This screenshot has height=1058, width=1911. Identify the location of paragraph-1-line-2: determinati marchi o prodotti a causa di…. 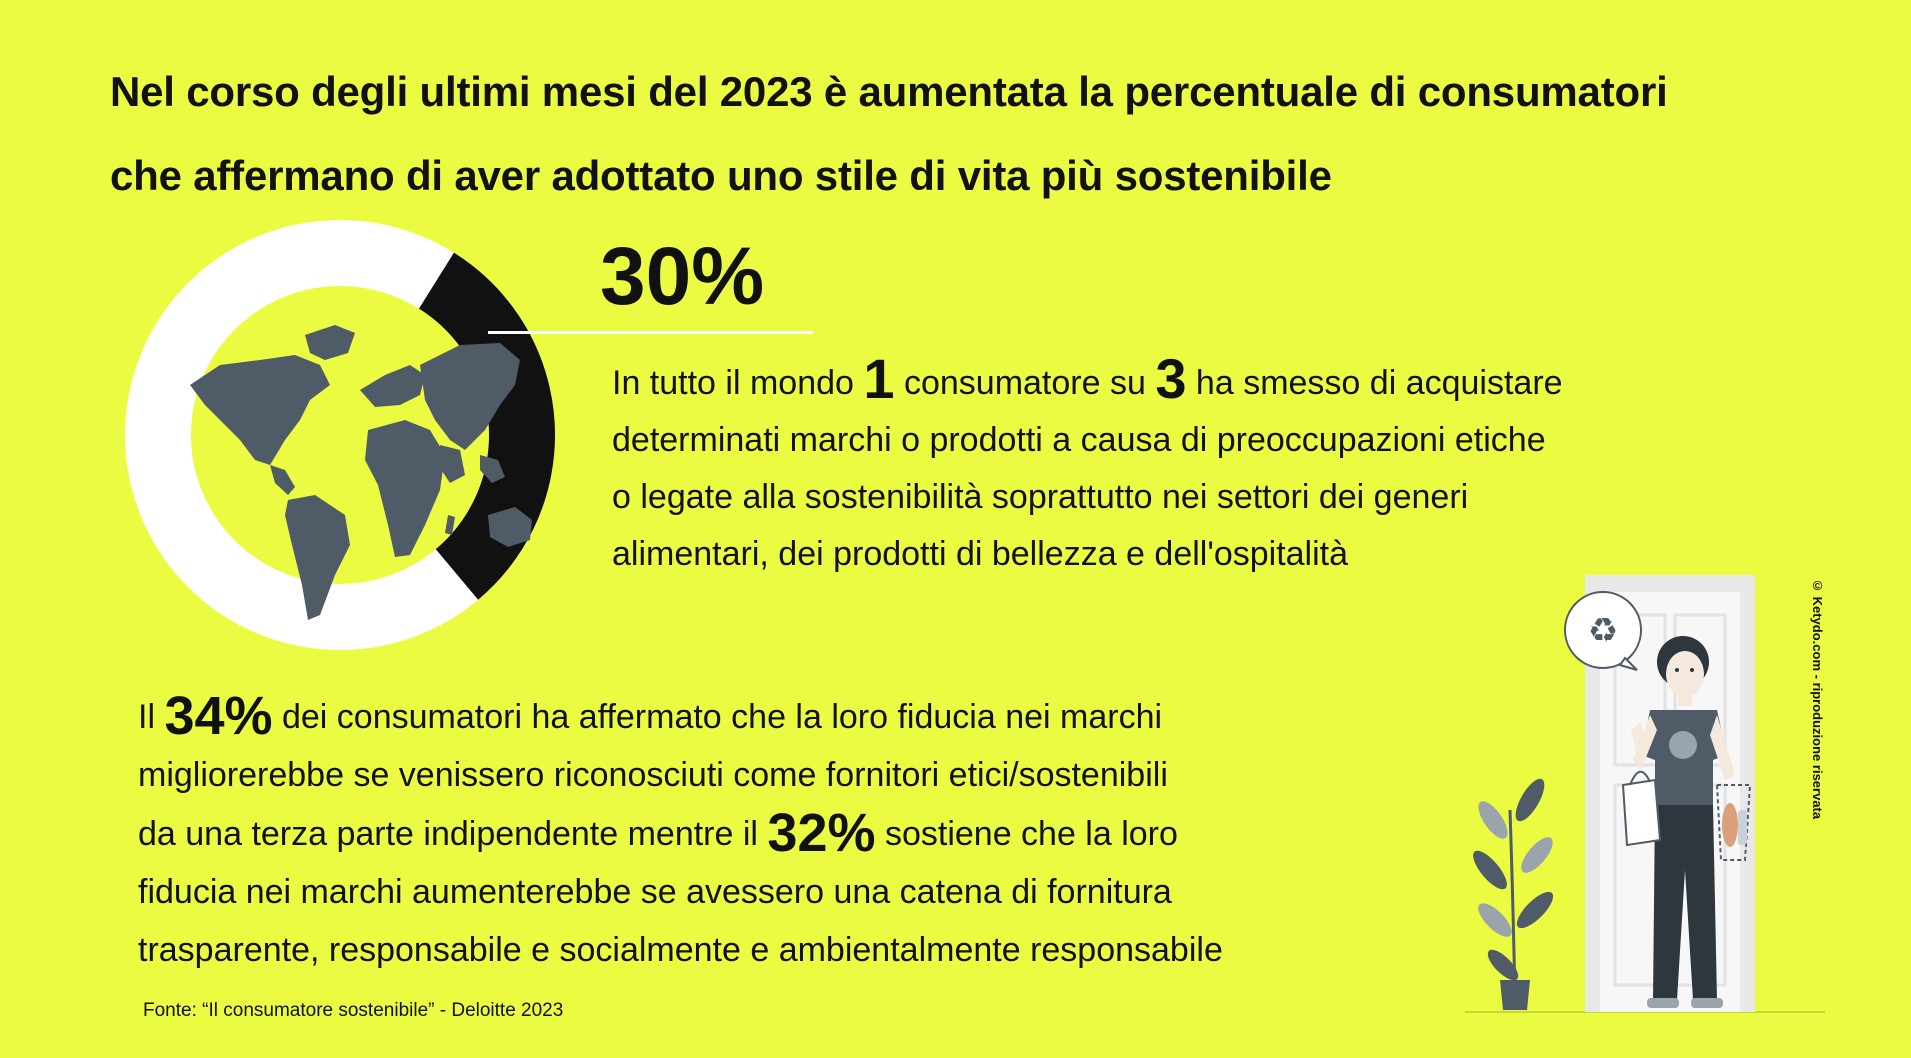
(1079, 440).